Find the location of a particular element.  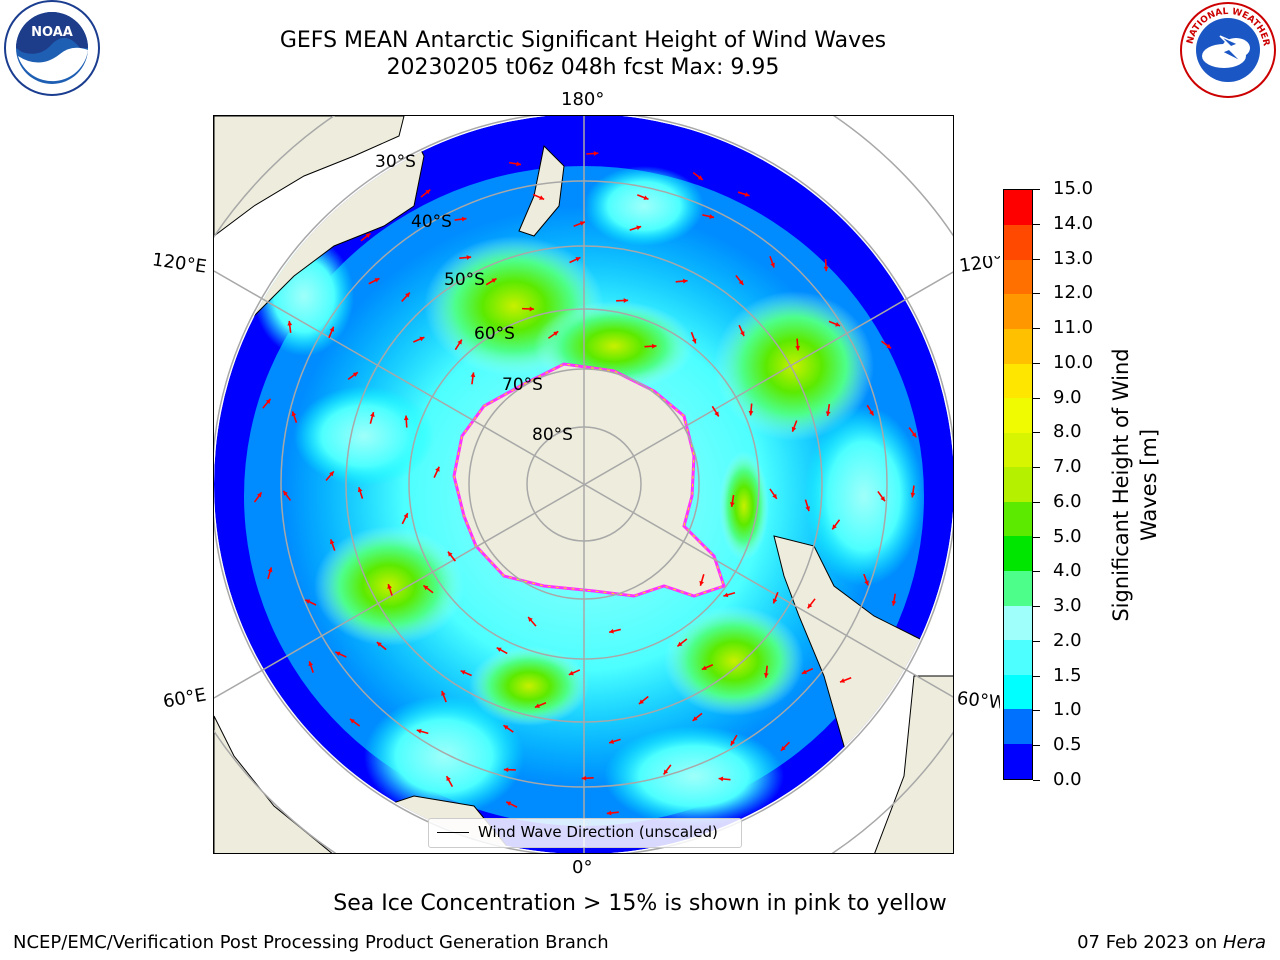

footer-machine: Hera is located at coordinates (1244, 942).